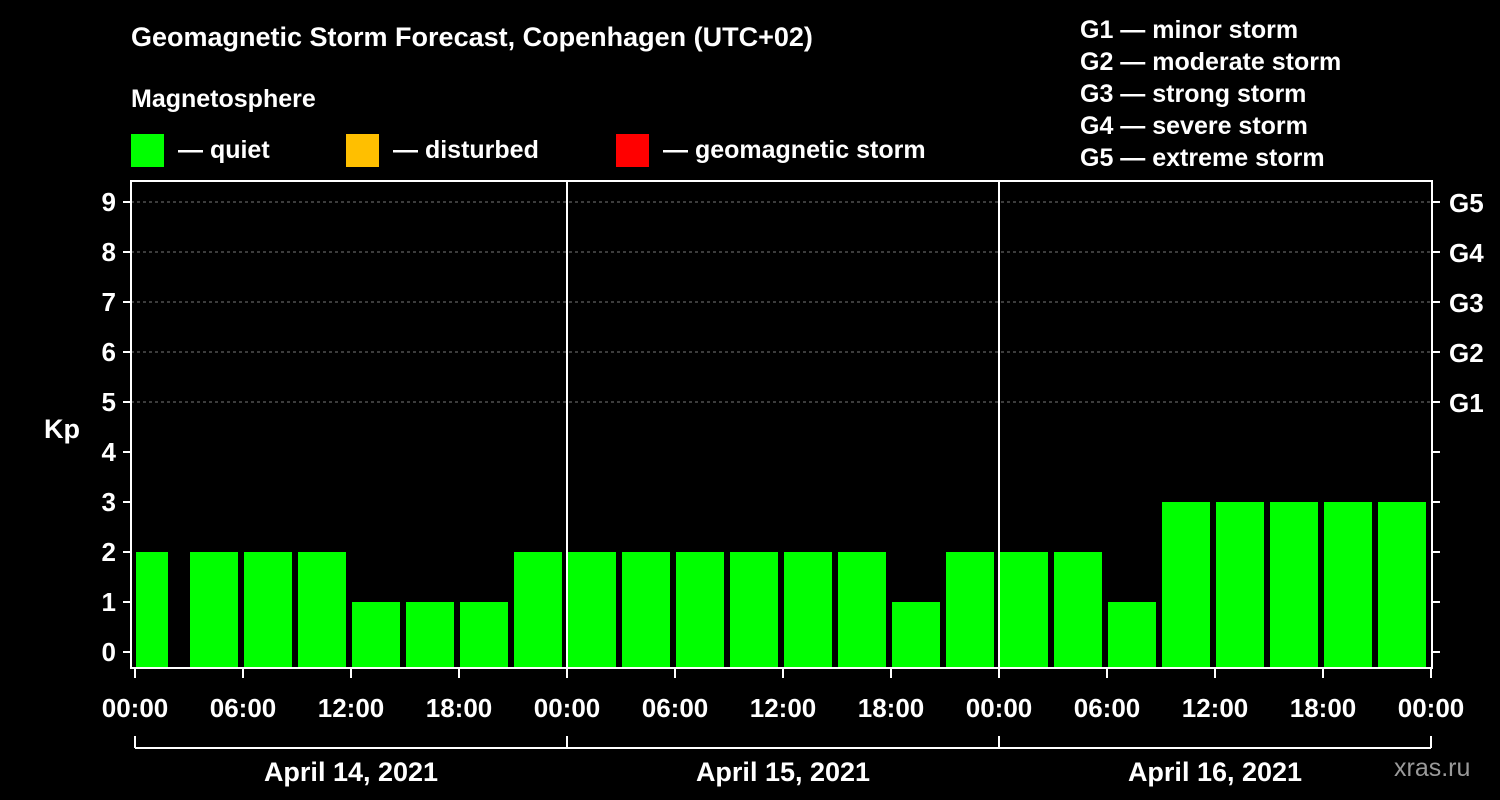  What do you see at coordinates (1211, 62) in the screenshot?
I see `storm-scale-g2: G2 — moderate storm` at bounding box center [1211, 62].